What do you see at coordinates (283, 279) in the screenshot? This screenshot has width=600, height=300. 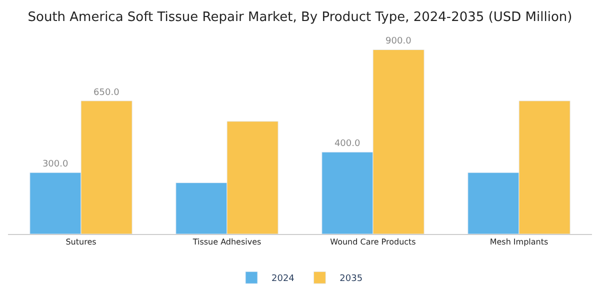 I see `legend-label: 2024` at bounding box center [283, 279].